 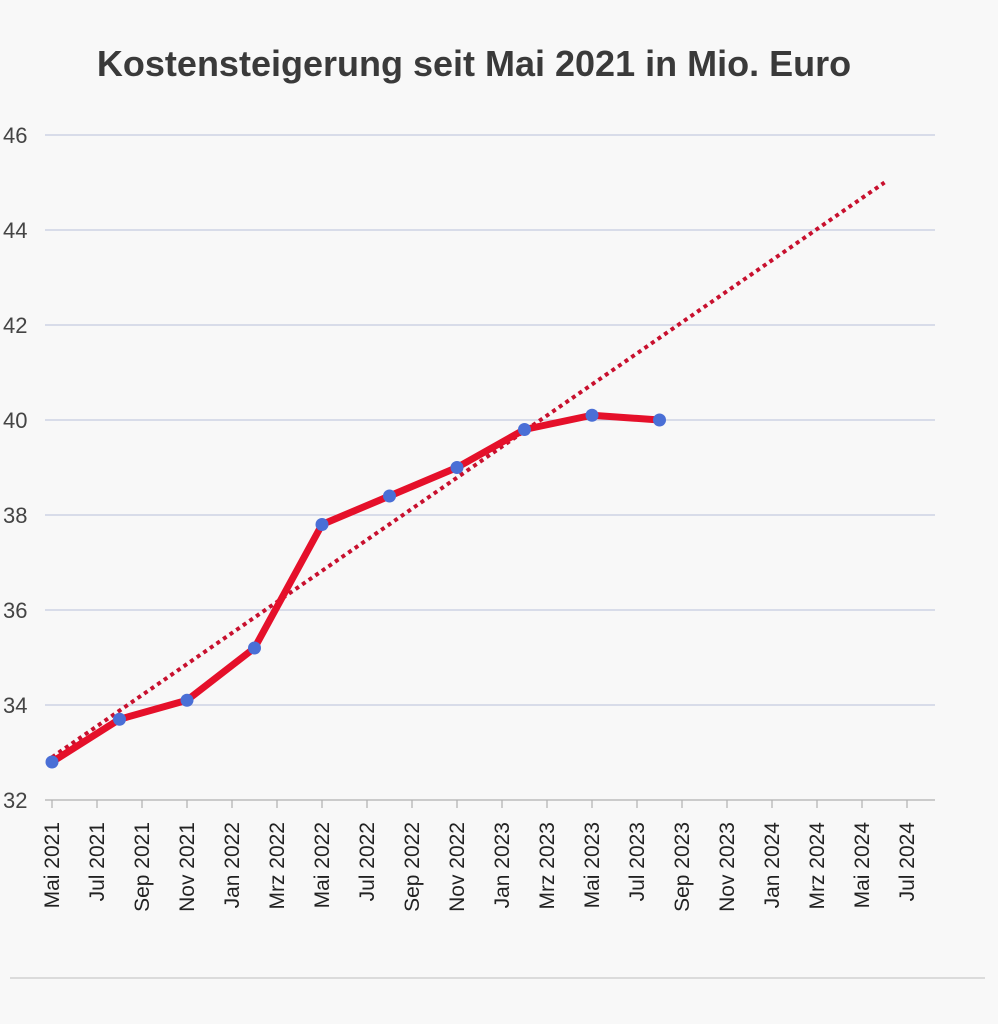 I want to click on x-tick-label: Jul 2024, so click(x=907, y=862).